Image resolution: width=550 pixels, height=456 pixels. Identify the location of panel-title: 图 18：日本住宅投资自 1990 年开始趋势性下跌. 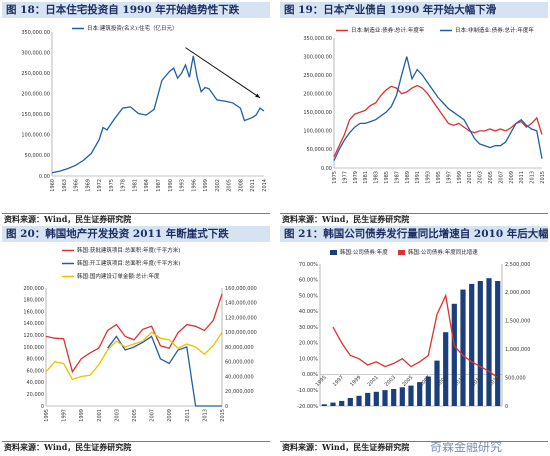
(136, 10).